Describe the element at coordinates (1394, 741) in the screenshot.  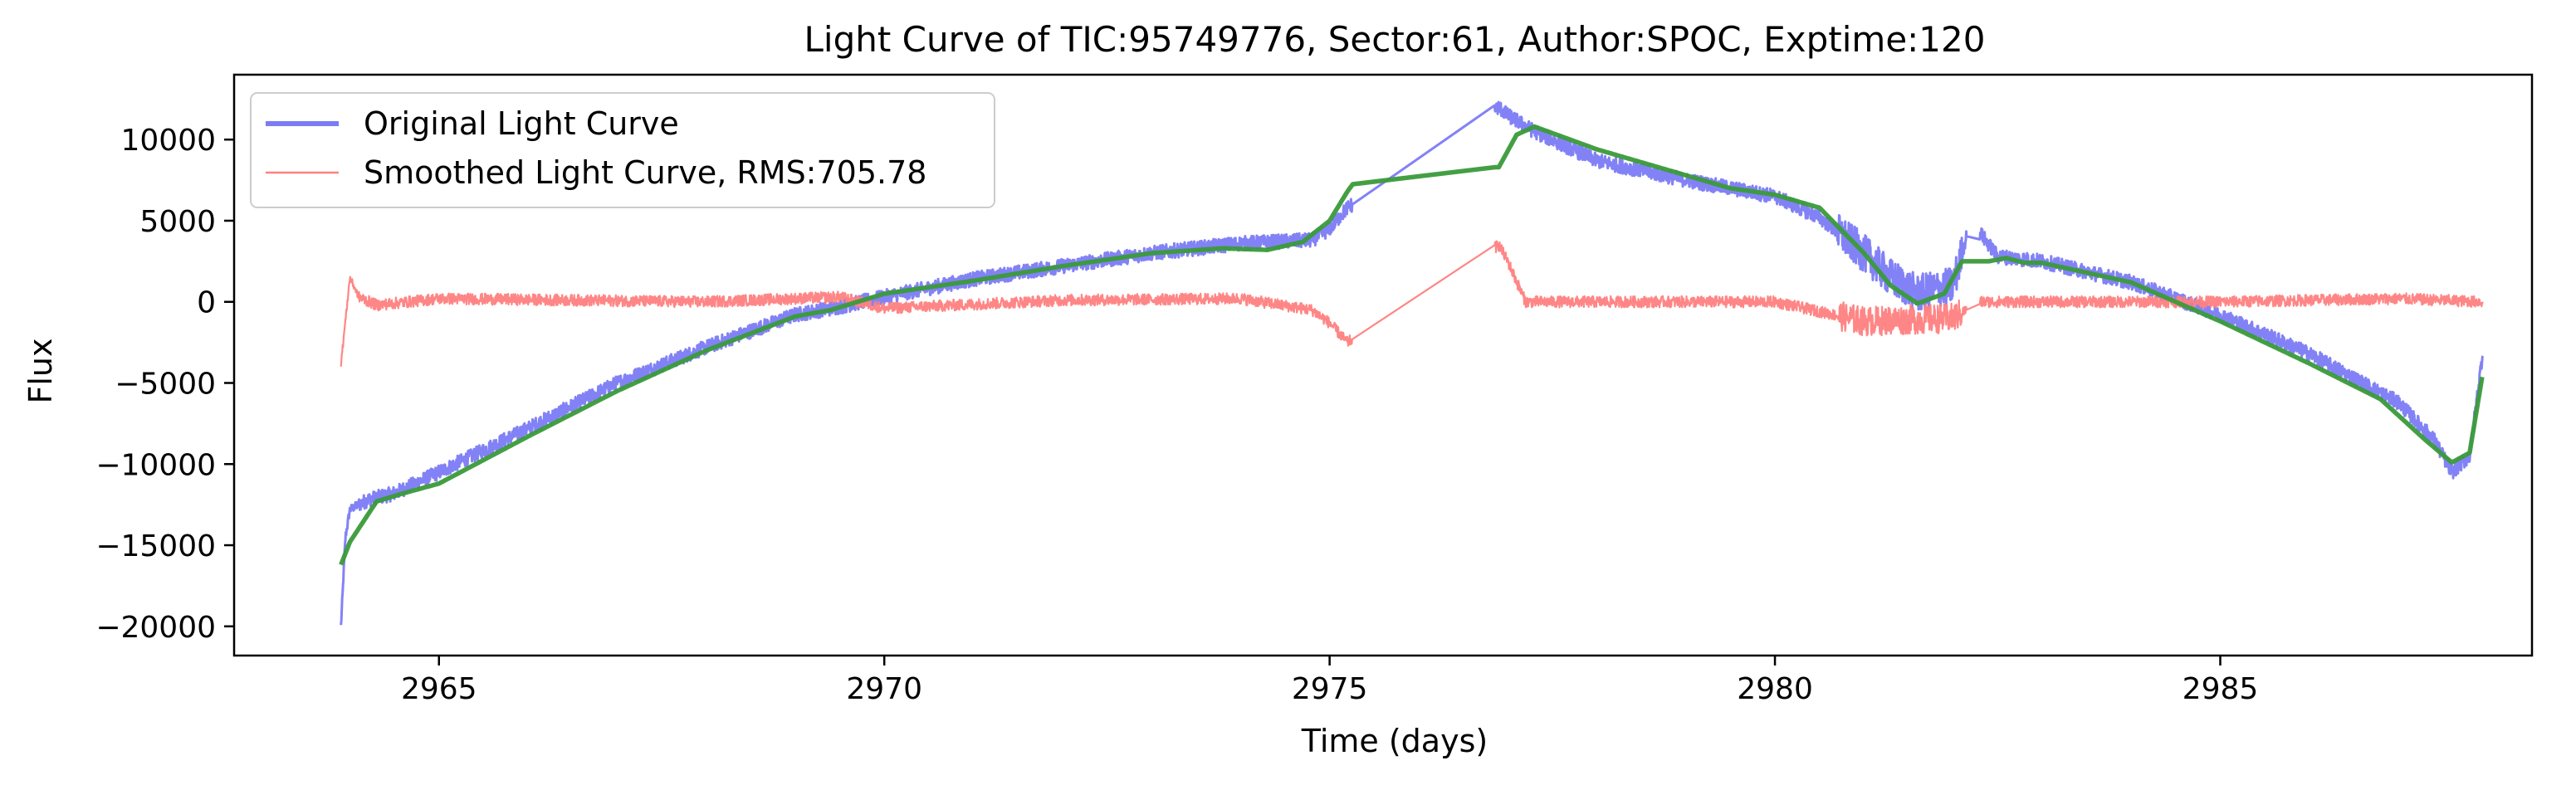
I see `x-axis-label: Time (days)` at that location.